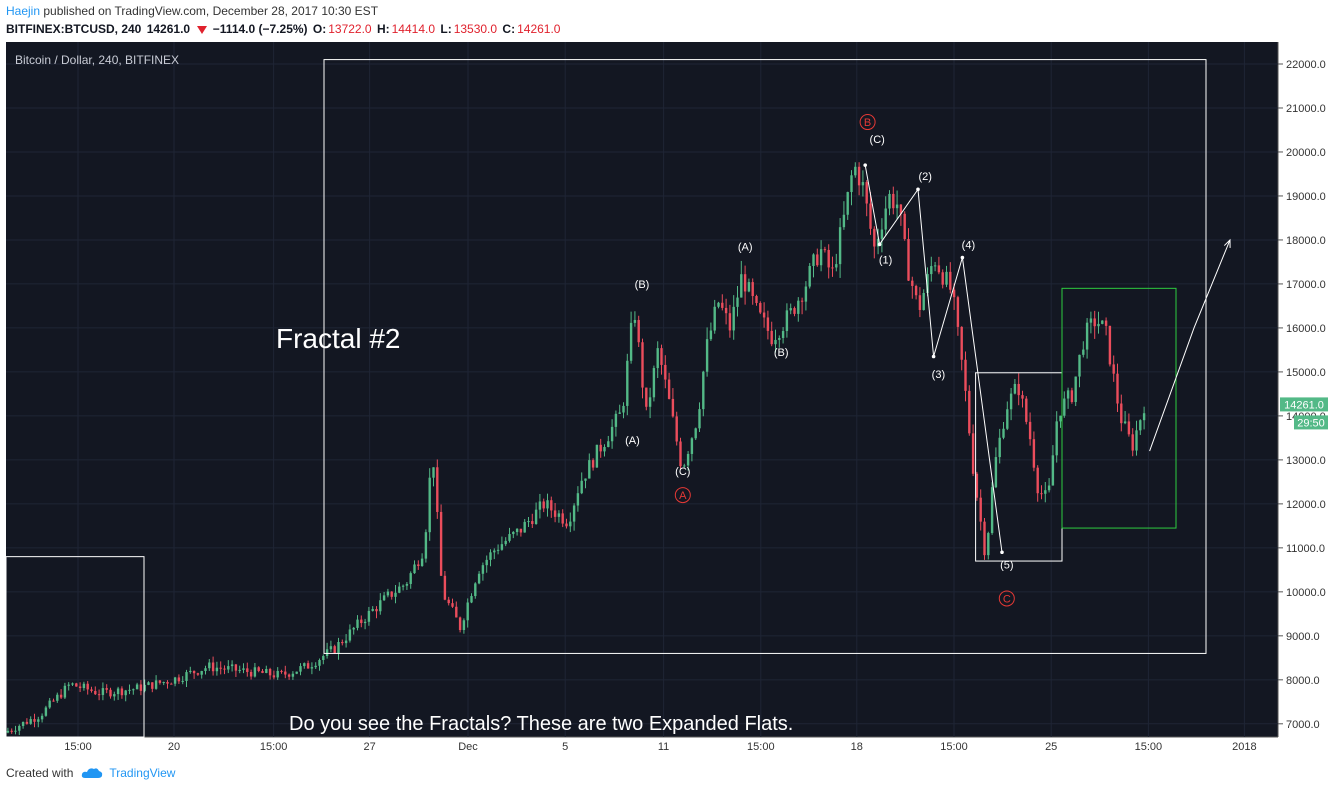 The image size is (1335, 791). What do you see at coordinates (539, 29) in the screenshot?
I see `close-value: 14261.0` at bounding box center [539, 29].